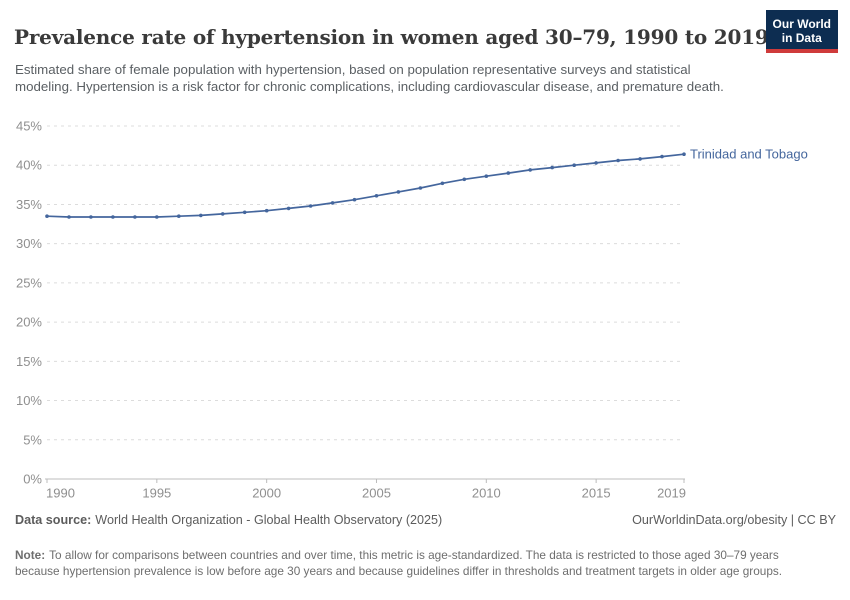  Describe the element at coordinates (53, 520) in the screenshot. I see `data-source-label: Data source:` at that location.